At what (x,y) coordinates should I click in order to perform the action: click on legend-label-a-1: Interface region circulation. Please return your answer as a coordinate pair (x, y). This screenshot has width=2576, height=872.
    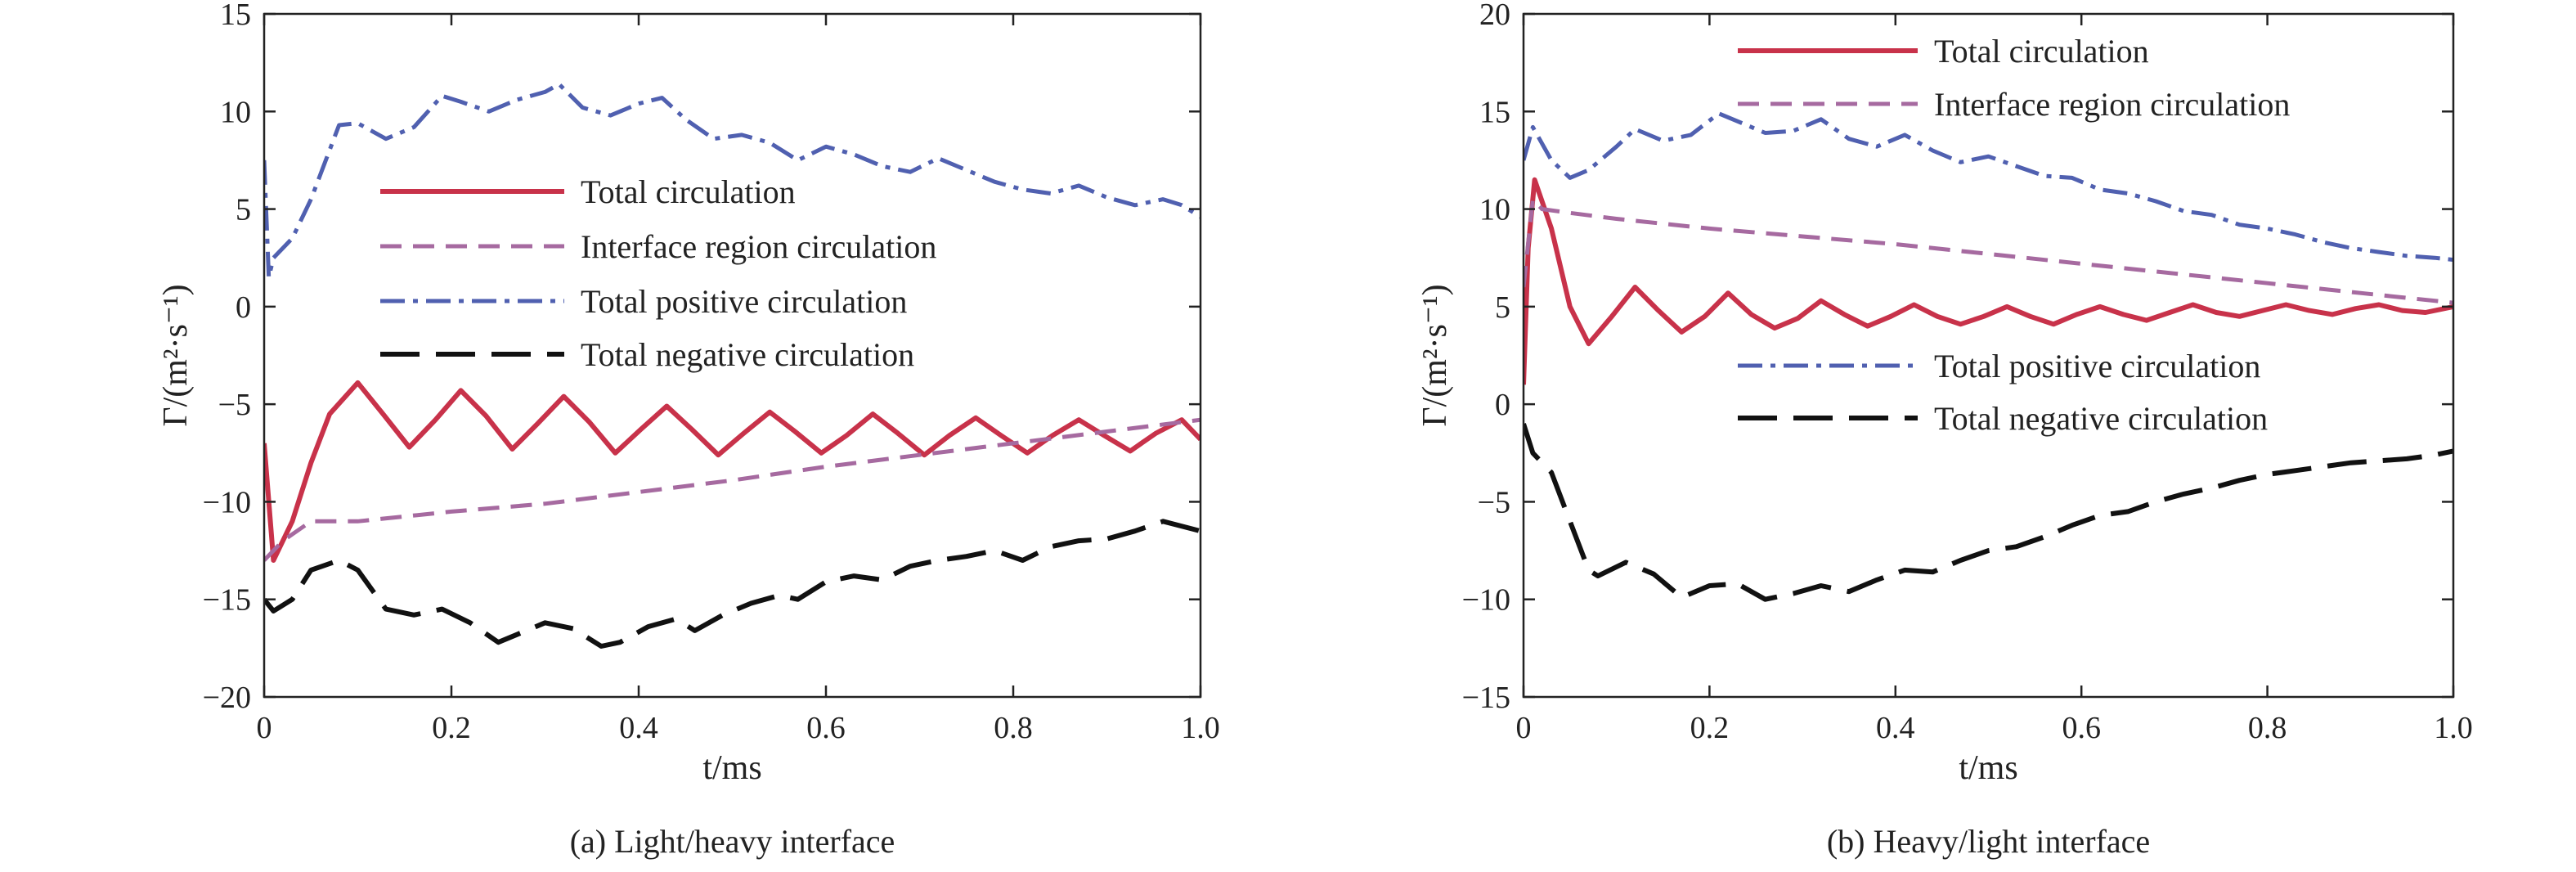
    Looking at the image, I should click on (758, 246).